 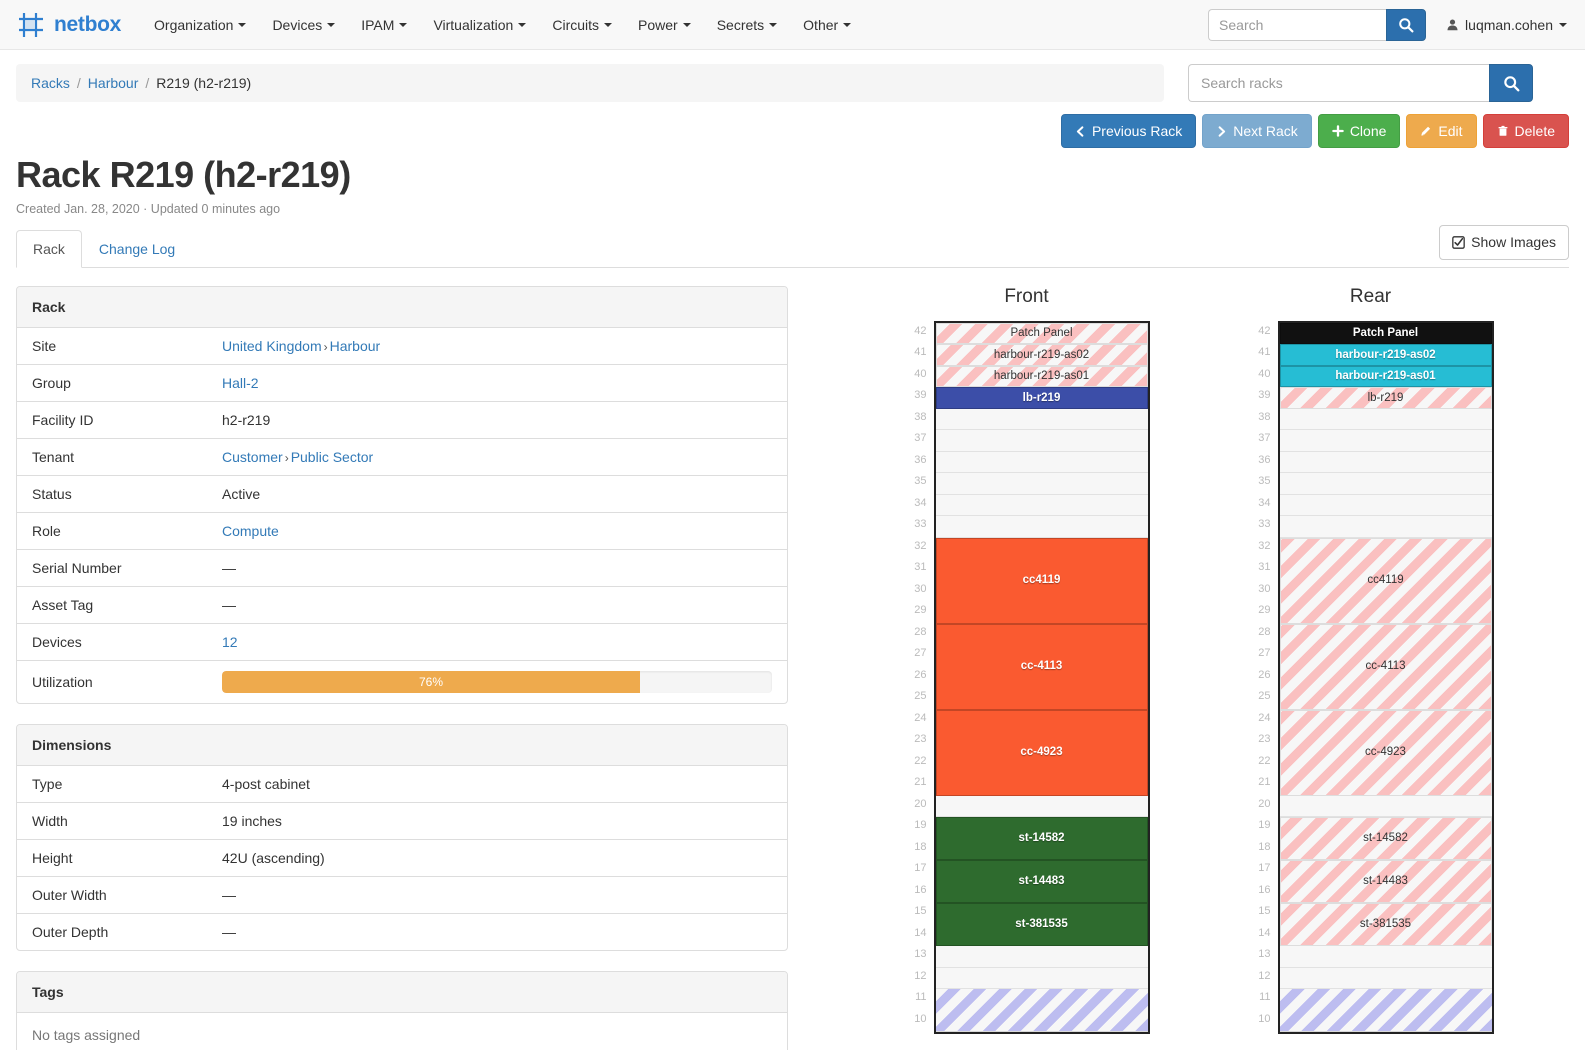 What do you see at coordinates (355, 345) in the screenshot?
I see `site-link: Harbour` at bounding box center [355, 345].